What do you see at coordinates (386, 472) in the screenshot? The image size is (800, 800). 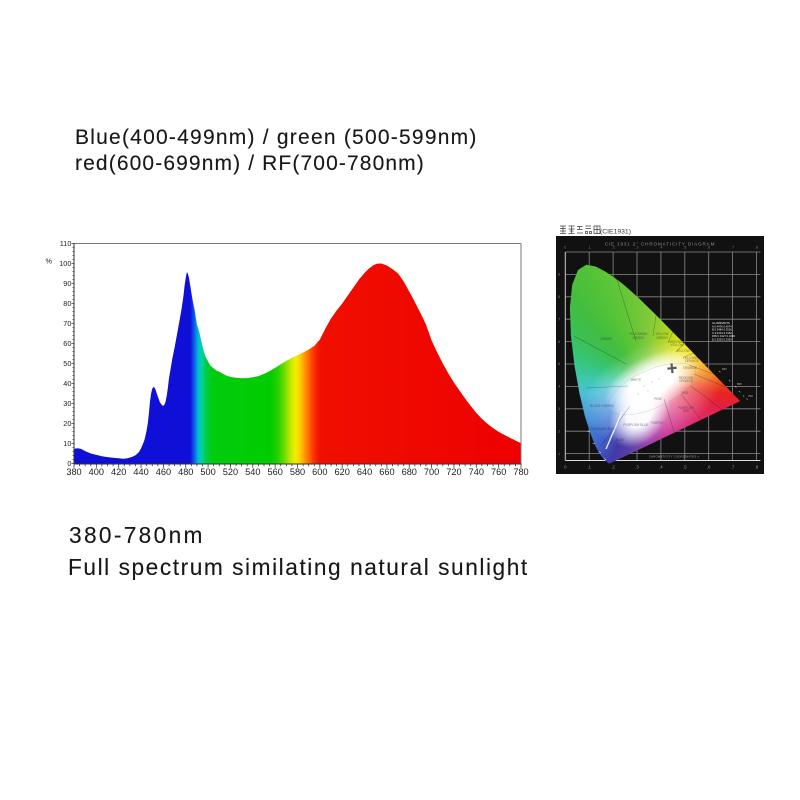 I see `svg-text: 660` at bounding box center [386, 472].